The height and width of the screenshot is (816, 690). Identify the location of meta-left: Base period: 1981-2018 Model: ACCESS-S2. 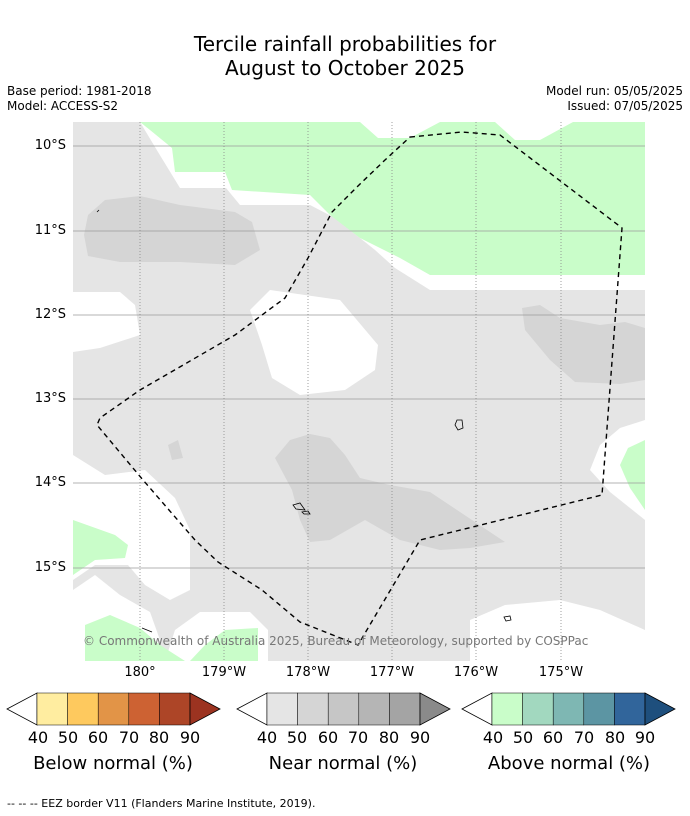
(79, 99).